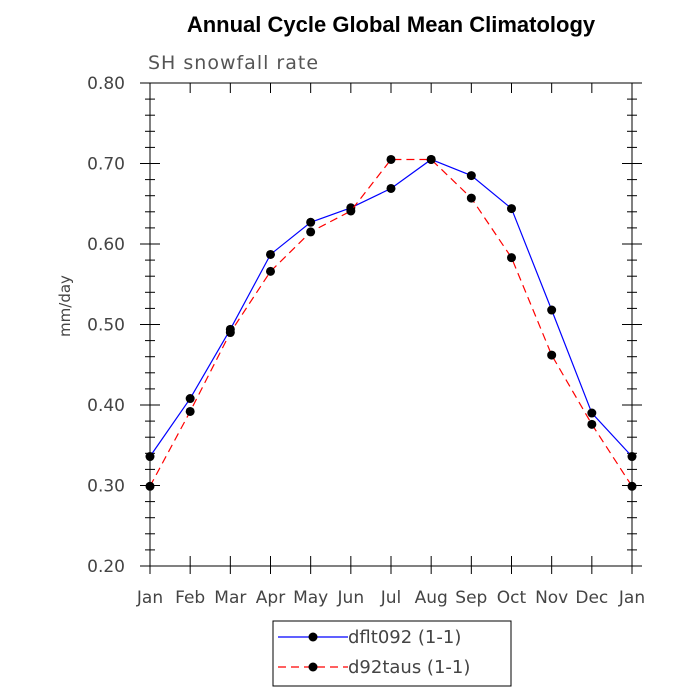 This screenshot has width=700, height=700. Describe the element at coordinates (106, 567) in the screenshot. I see `y-tick-label: 0.20` at that location.